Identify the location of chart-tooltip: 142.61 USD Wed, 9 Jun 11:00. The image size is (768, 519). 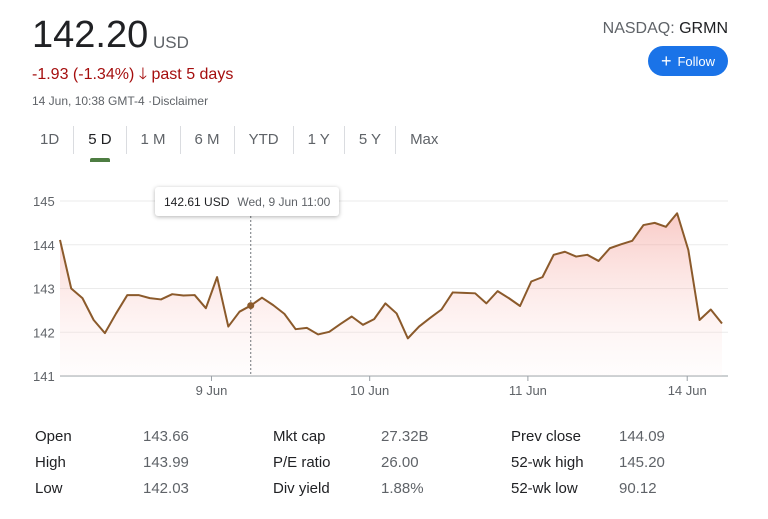
(247, 201).